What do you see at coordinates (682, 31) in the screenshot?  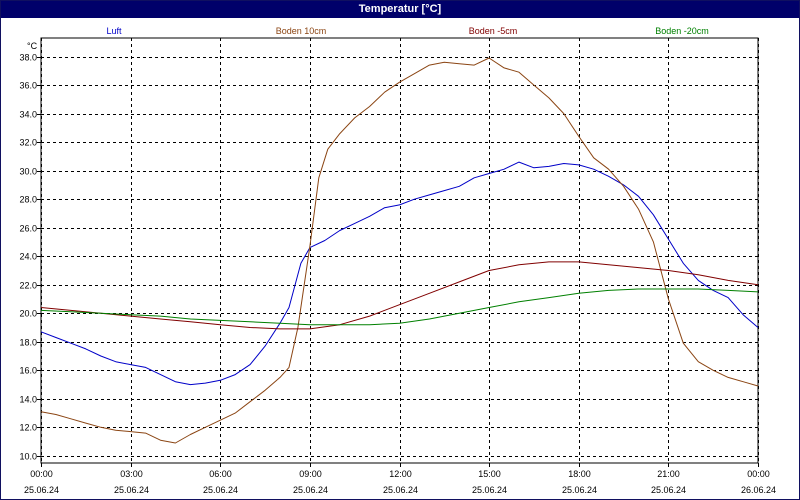 I see `legend-entry: Boden -20cm` at bounding box center [682, 31].